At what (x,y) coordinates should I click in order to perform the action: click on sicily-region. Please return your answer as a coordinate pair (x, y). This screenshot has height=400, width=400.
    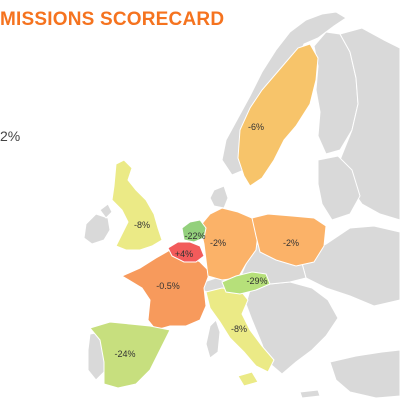
    Looking at the image, I should click on (248, 379).